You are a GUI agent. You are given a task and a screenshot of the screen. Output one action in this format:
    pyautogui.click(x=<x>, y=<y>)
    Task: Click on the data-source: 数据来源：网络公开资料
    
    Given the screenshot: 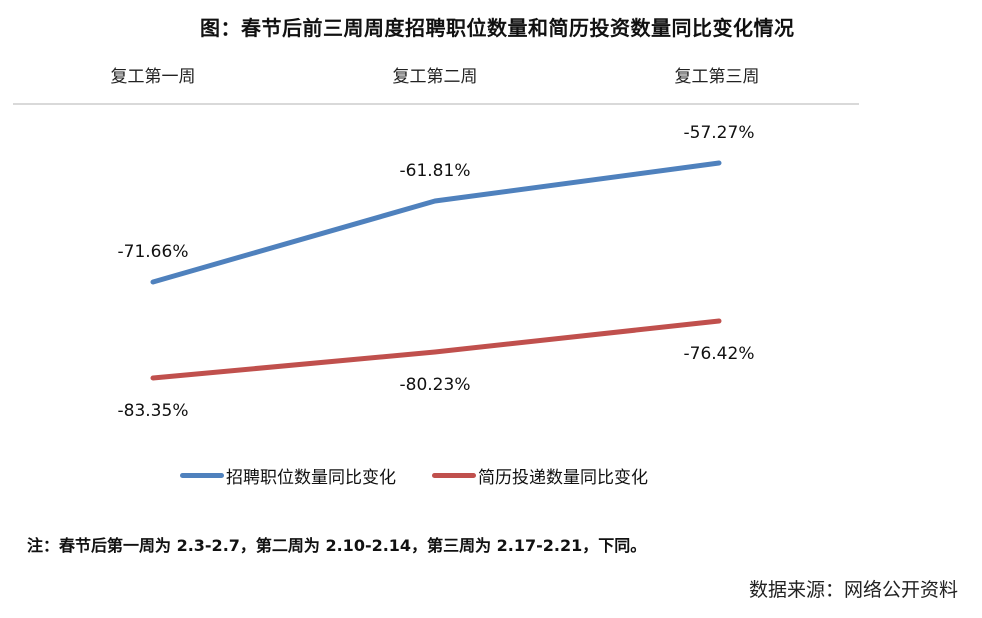 What is the action you would take?
    pyautogui.click(x=853, y=590)
    